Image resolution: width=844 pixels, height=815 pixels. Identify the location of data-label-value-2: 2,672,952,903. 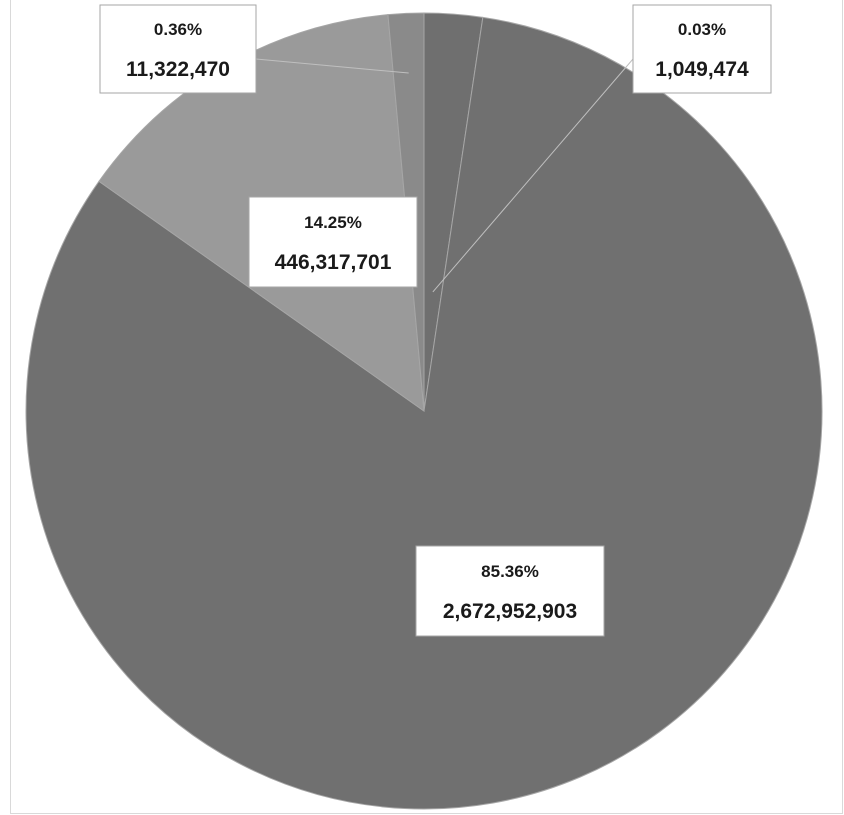
(510, 611).